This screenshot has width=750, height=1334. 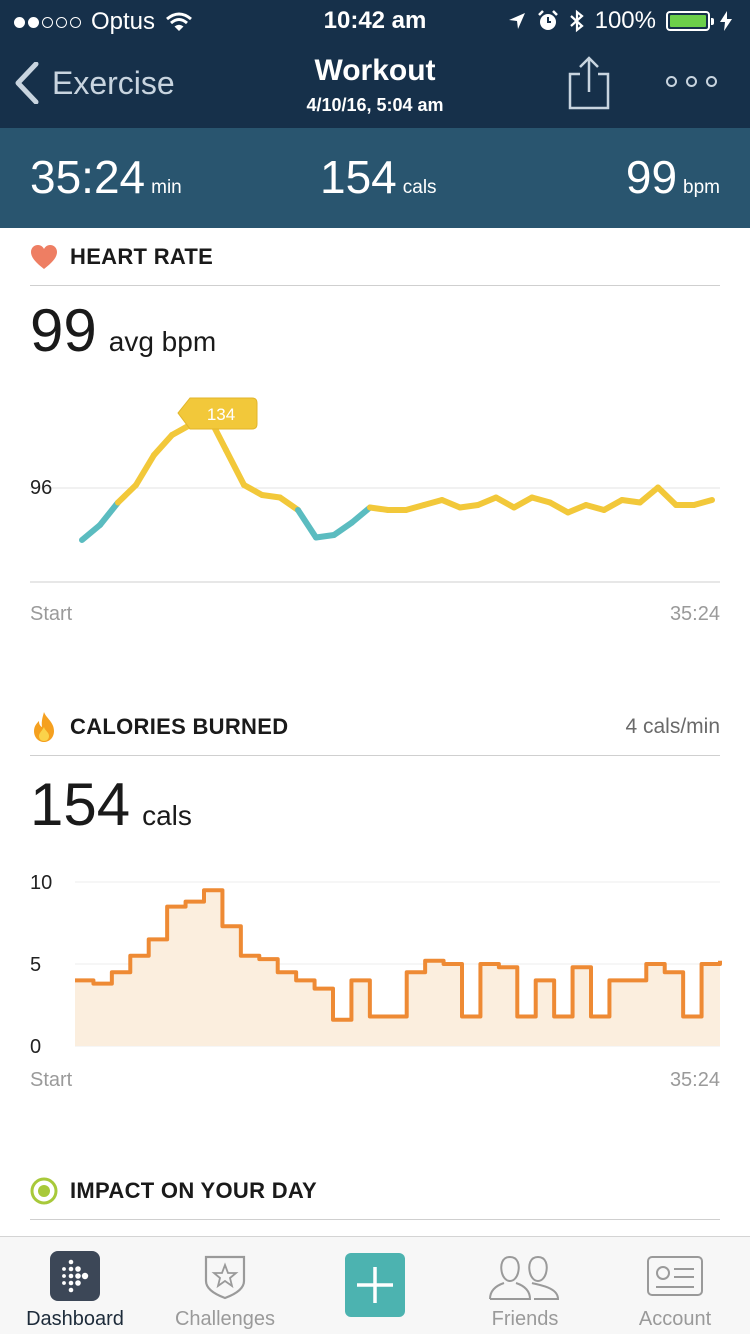 What do you see at coordinates (88, 177) in the screenshot?
I see `duration-value: 35:24` at bounding box center [88, 177].